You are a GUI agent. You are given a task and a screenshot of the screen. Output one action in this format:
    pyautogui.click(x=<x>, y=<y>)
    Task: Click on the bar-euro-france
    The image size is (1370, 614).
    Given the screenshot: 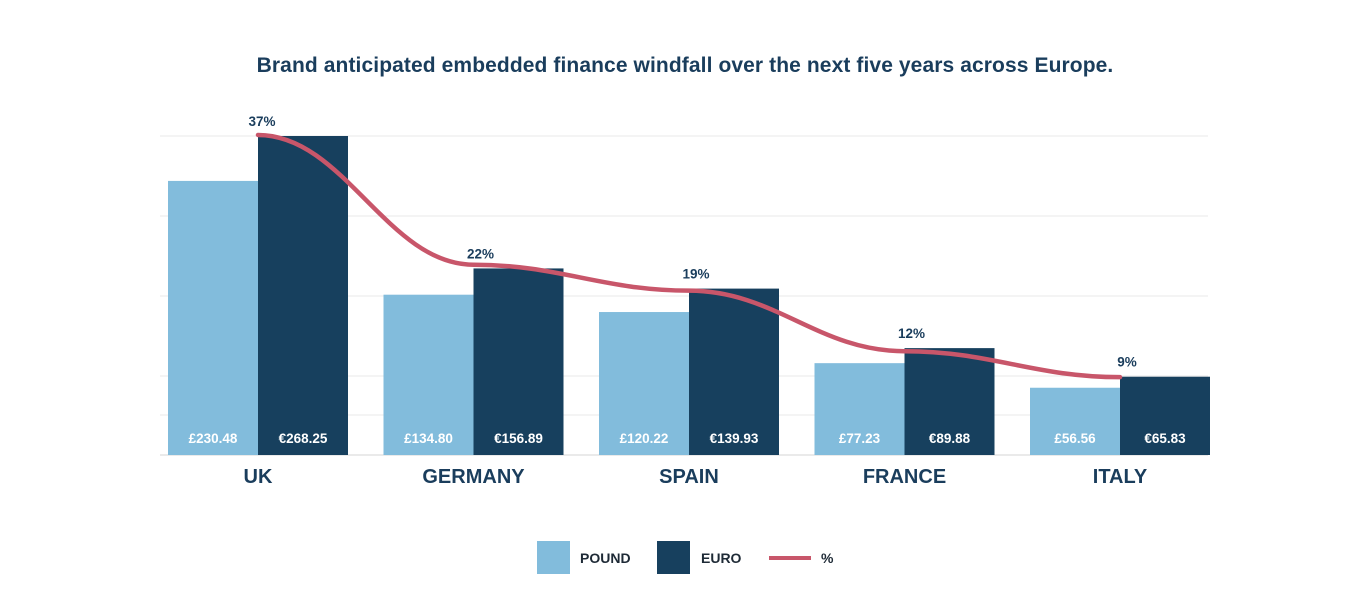 What is the action you would take?
    pyautogui.click(x=949, y=401)
    